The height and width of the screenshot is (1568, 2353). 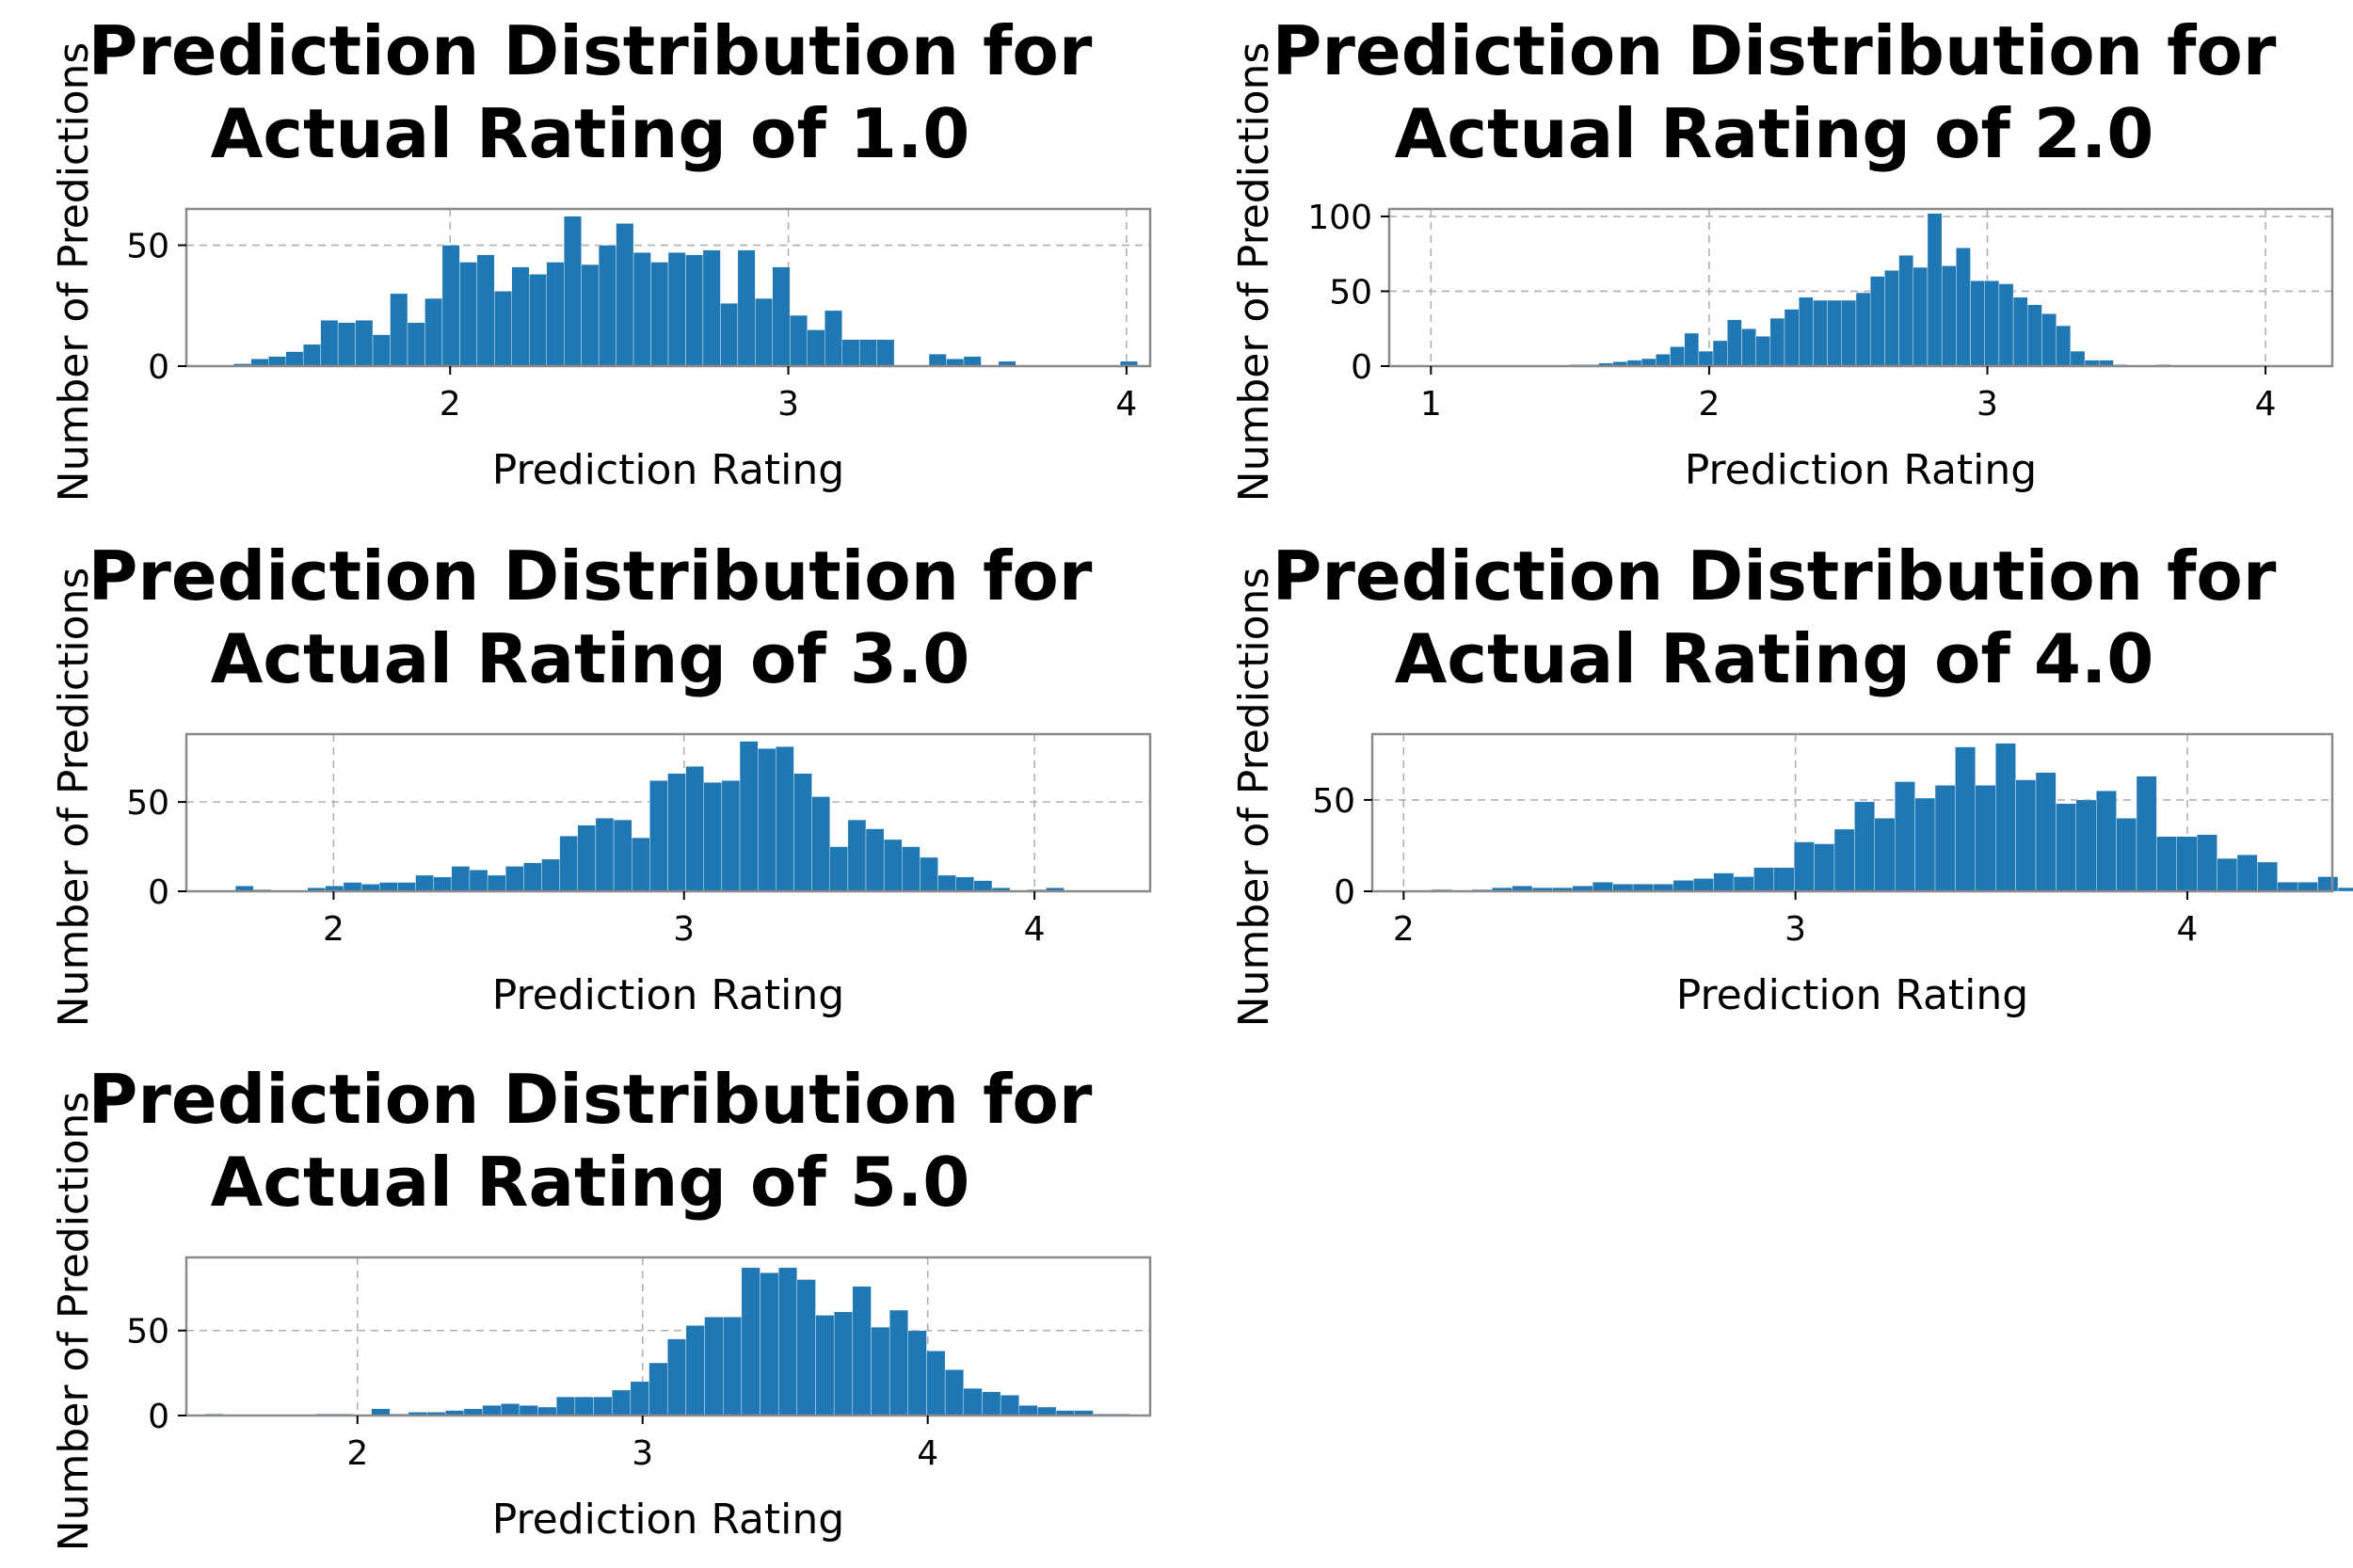 I want to click on chart-title-line-2: Actual Rating of 3.0, so click(x=590, y=658).